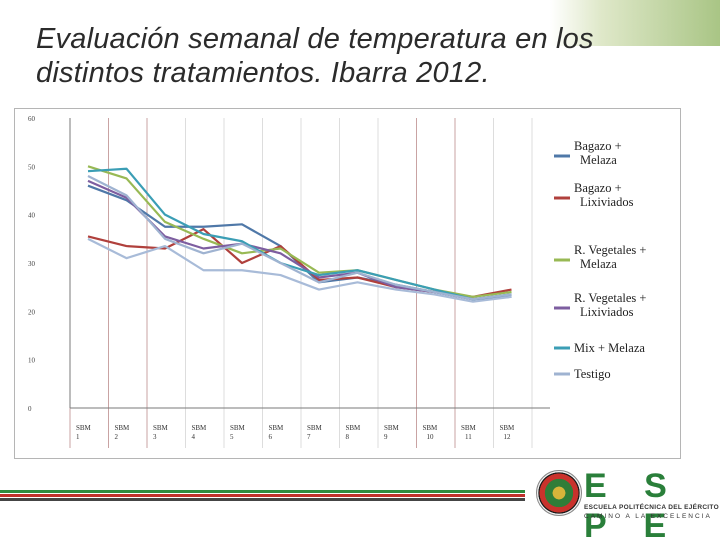  I want to click on x-tick-label: SBM 12, so click(508, 432).